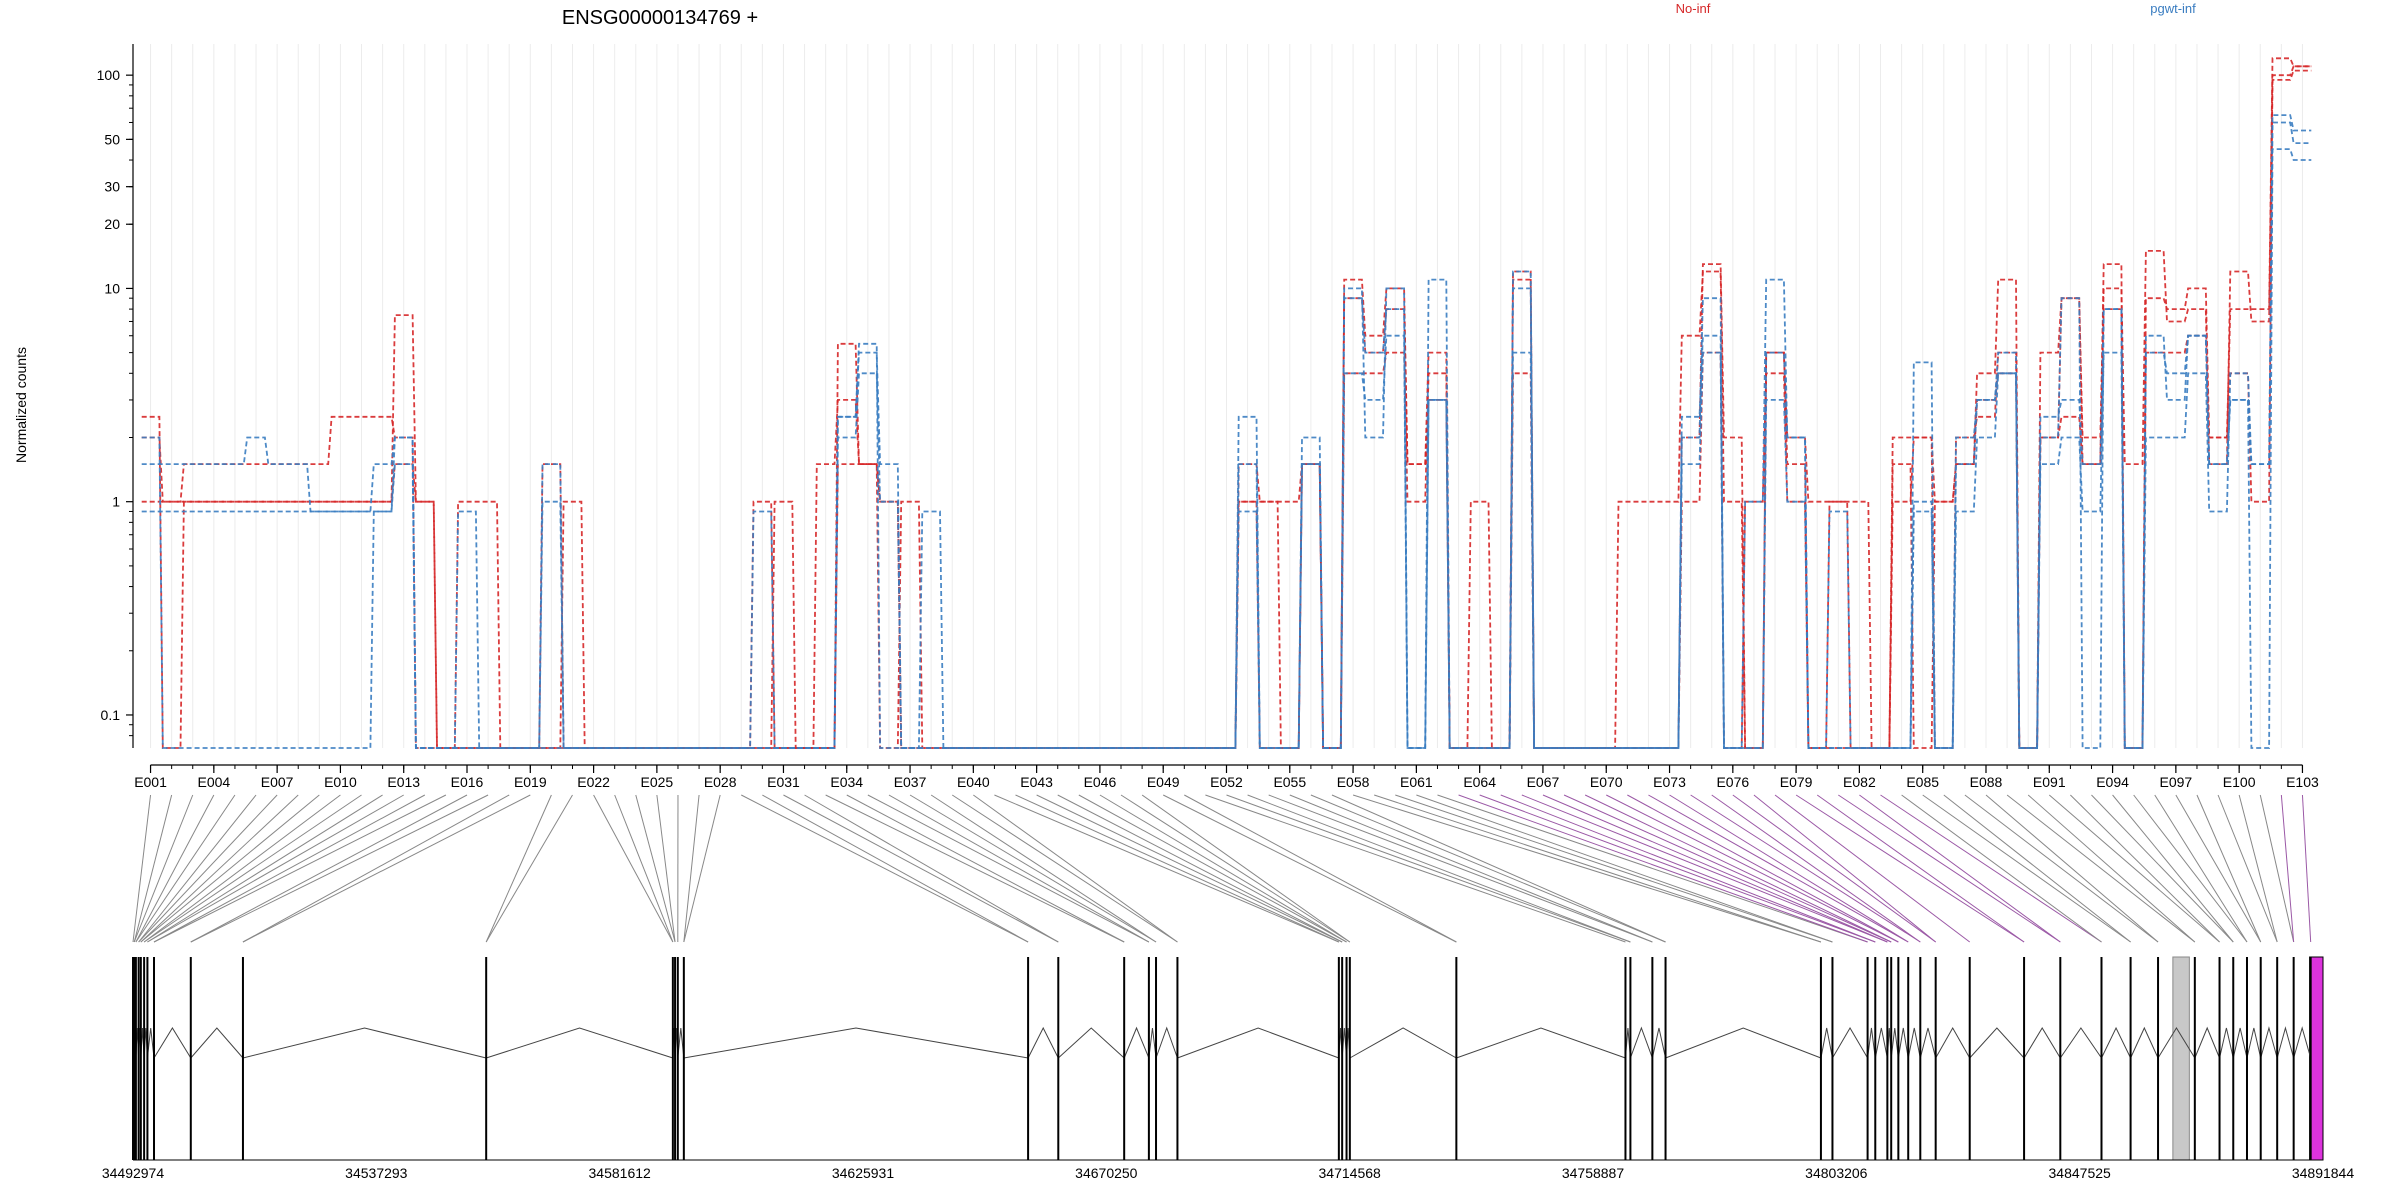 This screenshot has width=2400, height=1200. What do you see at coordinates (1163, 782) in the screenshot?
I see `x-tick-label: E049` at bounding box center [1163, 782].